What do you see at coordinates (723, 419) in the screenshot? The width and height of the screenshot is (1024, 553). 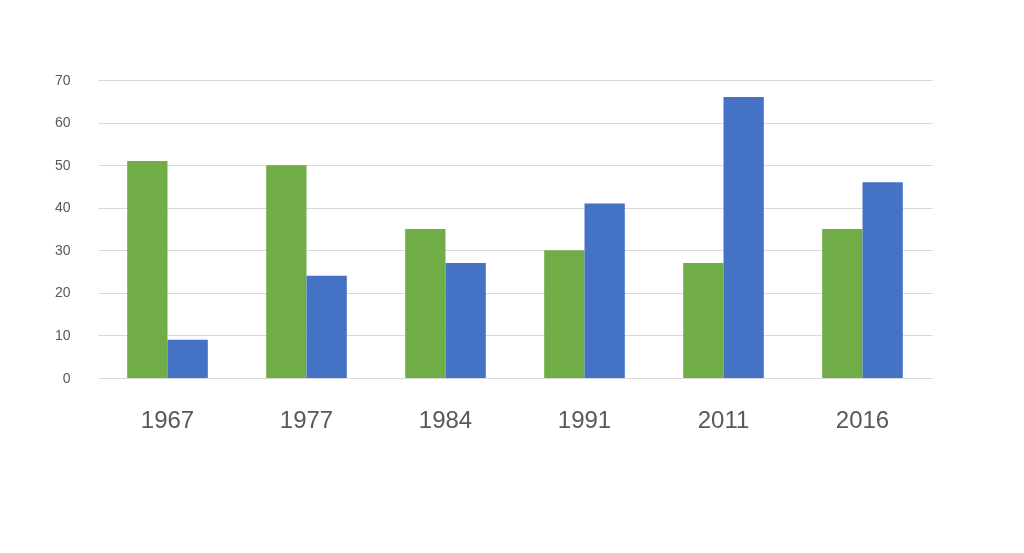 I see `x-tick-label: 2011` at bounding box center [723, 419].